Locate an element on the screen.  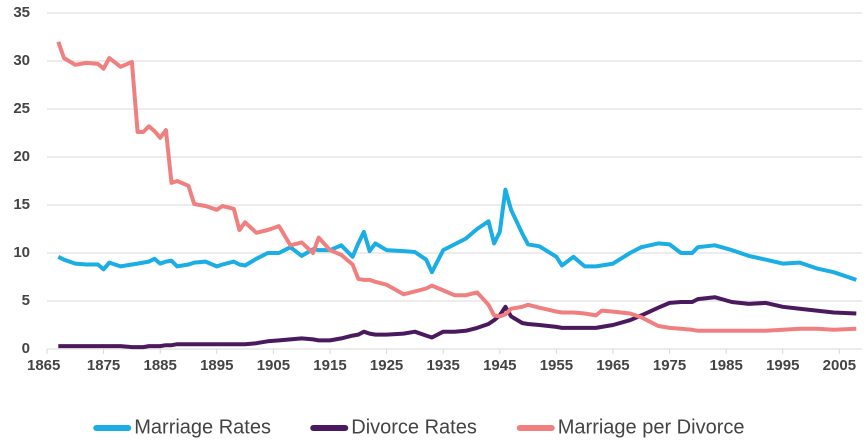
y-tick-label: 25 is located at coordinates (21, 108).